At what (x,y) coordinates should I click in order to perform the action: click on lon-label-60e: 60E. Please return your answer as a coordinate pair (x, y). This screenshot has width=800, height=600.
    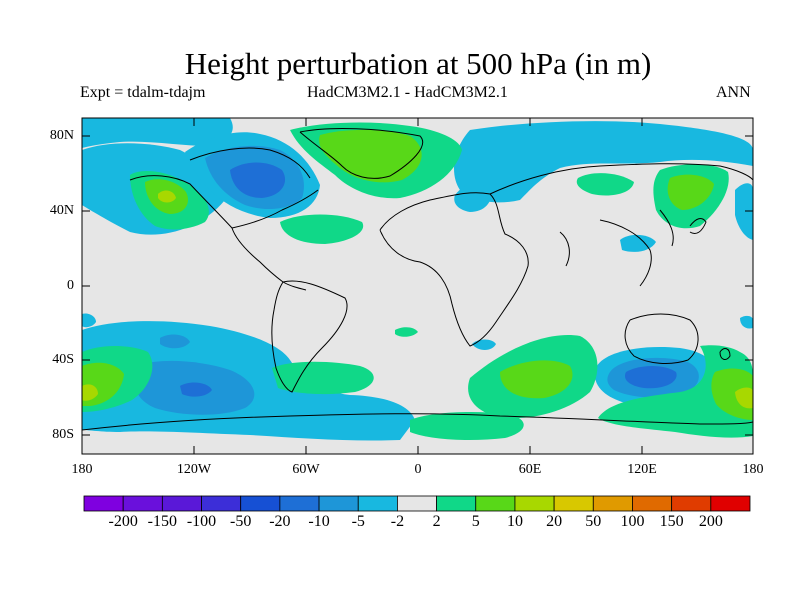
    Looking at the image, I should click on (530, 470).